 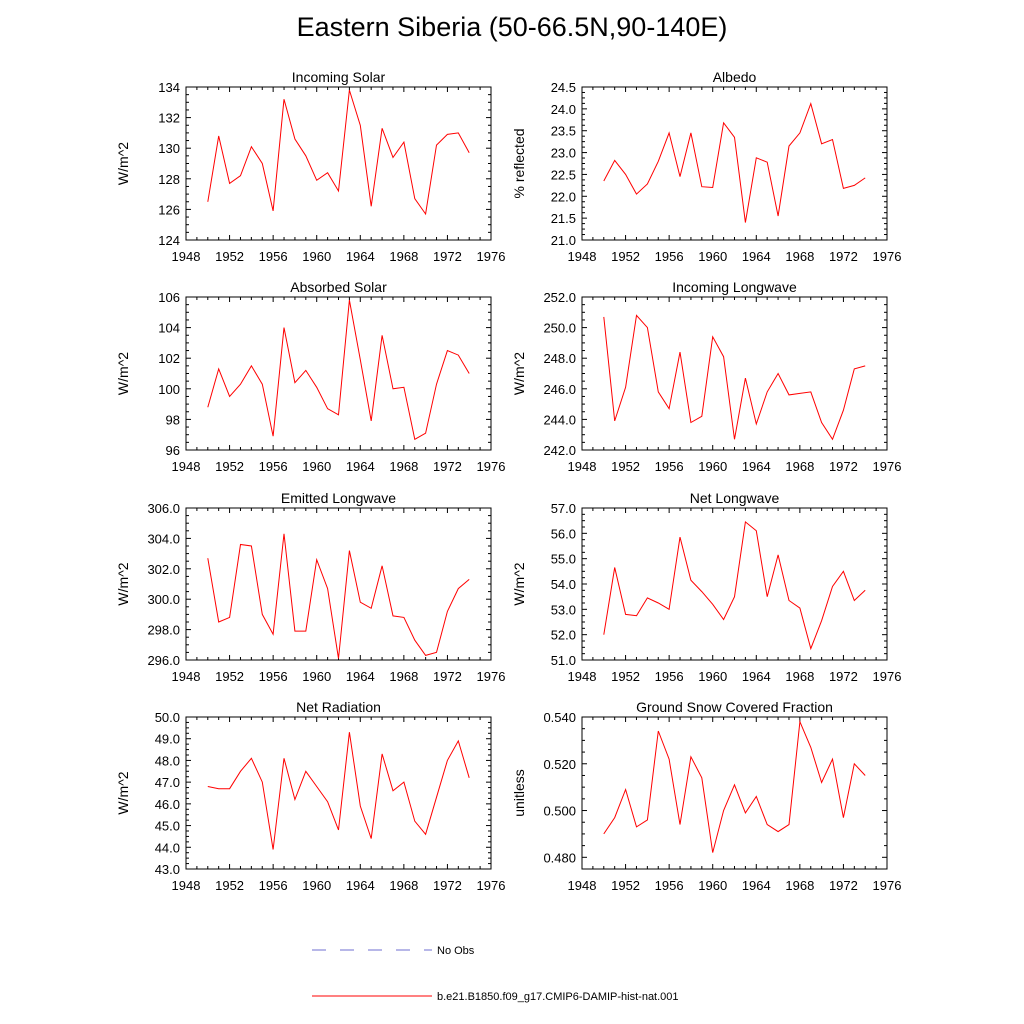 I want to click on y-tick-label: 306.0, so click(x=163, y=508).